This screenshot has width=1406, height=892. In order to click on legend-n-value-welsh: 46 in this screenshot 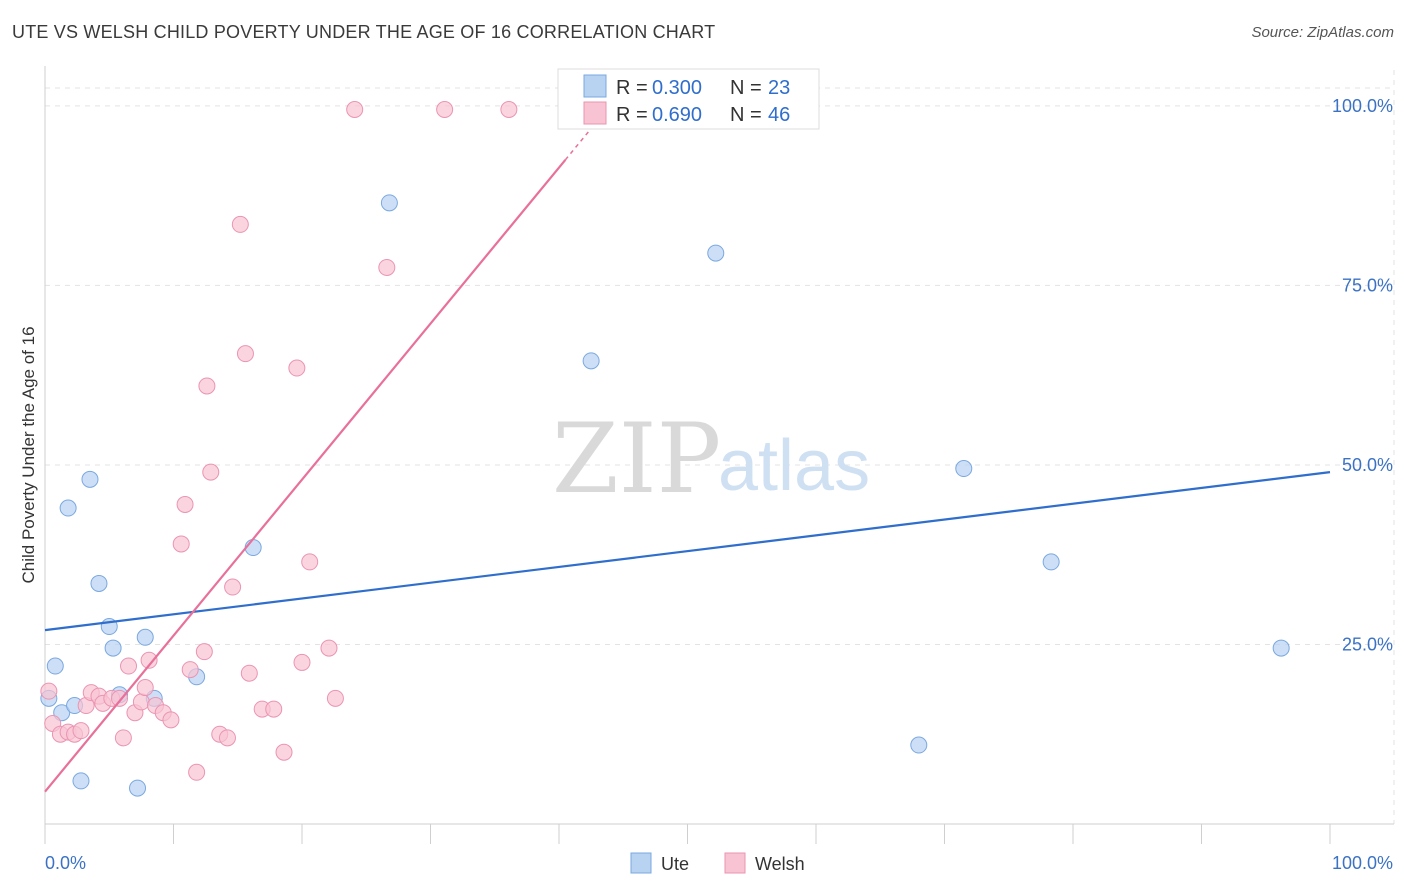, I will do `click(779, 115)`.